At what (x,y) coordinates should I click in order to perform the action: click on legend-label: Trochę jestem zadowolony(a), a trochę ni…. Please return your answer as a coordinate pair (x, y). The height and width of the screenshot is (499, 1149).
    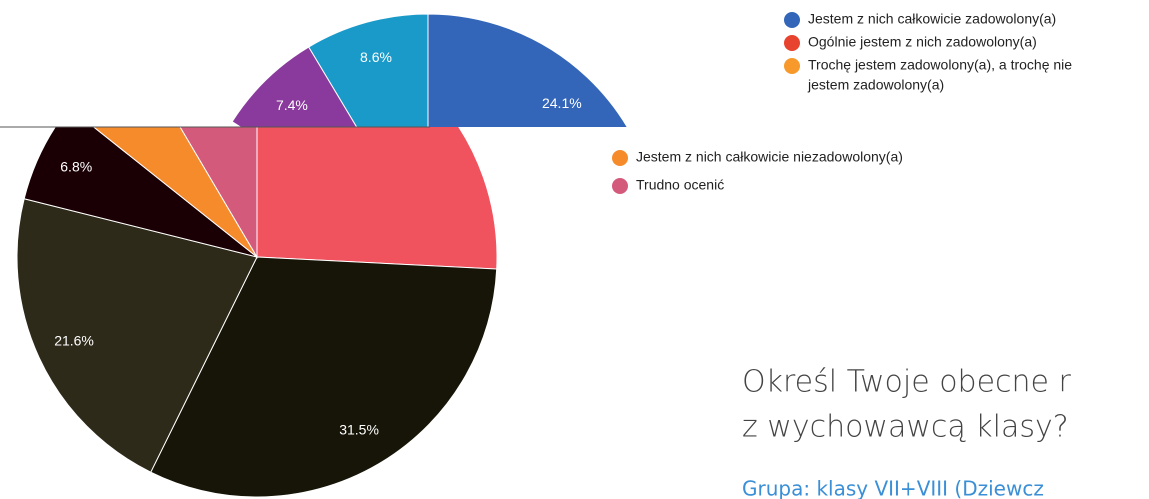
    Looking at the image, I should click on (940, 65).